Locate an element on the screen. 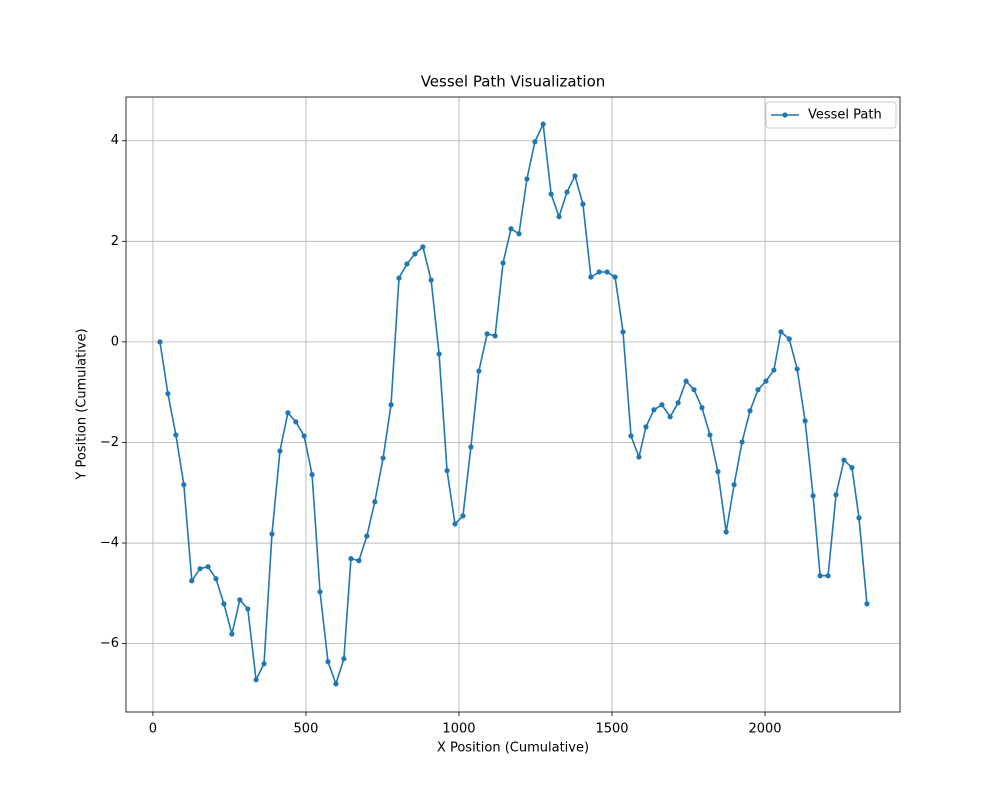 This screenshot has height=800, width=1000. y-tick-label: −6 is located at coordinates (109, 643).